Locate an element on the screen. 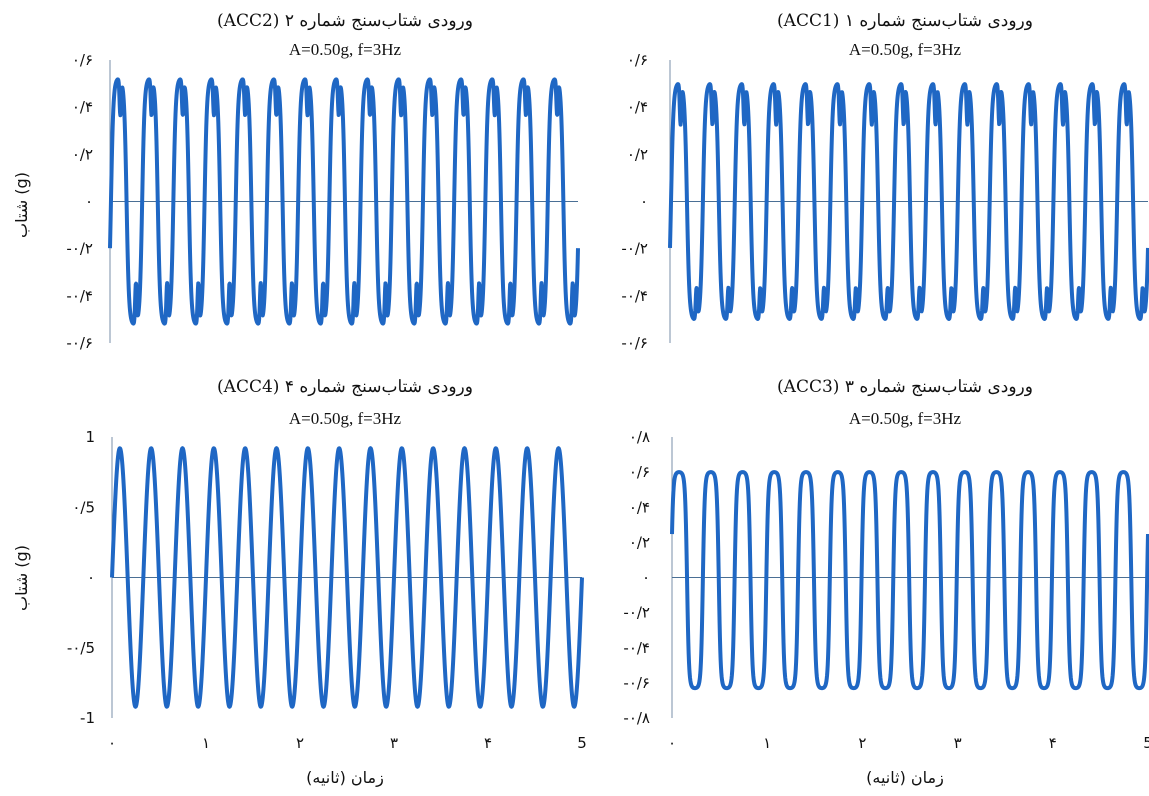  y-tick-label-acc1: ۰/۴ is located at coordinates (637, 107).